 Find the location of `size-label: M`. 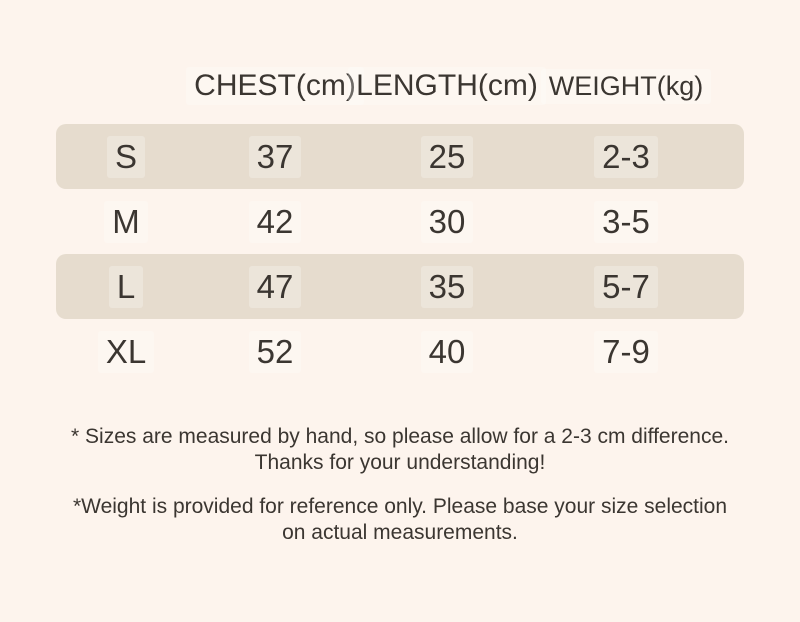

size-label: M is located at coordinates (126, 221).